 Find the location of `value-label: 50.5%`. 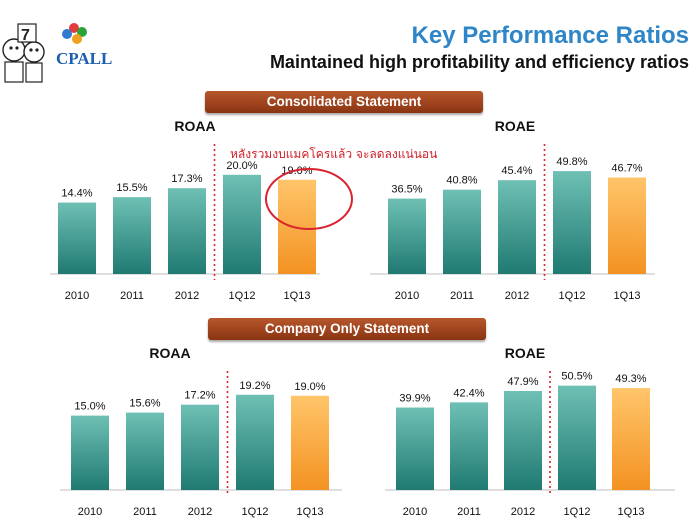

value-label: 50.5% is located at coordinates (576, 377).